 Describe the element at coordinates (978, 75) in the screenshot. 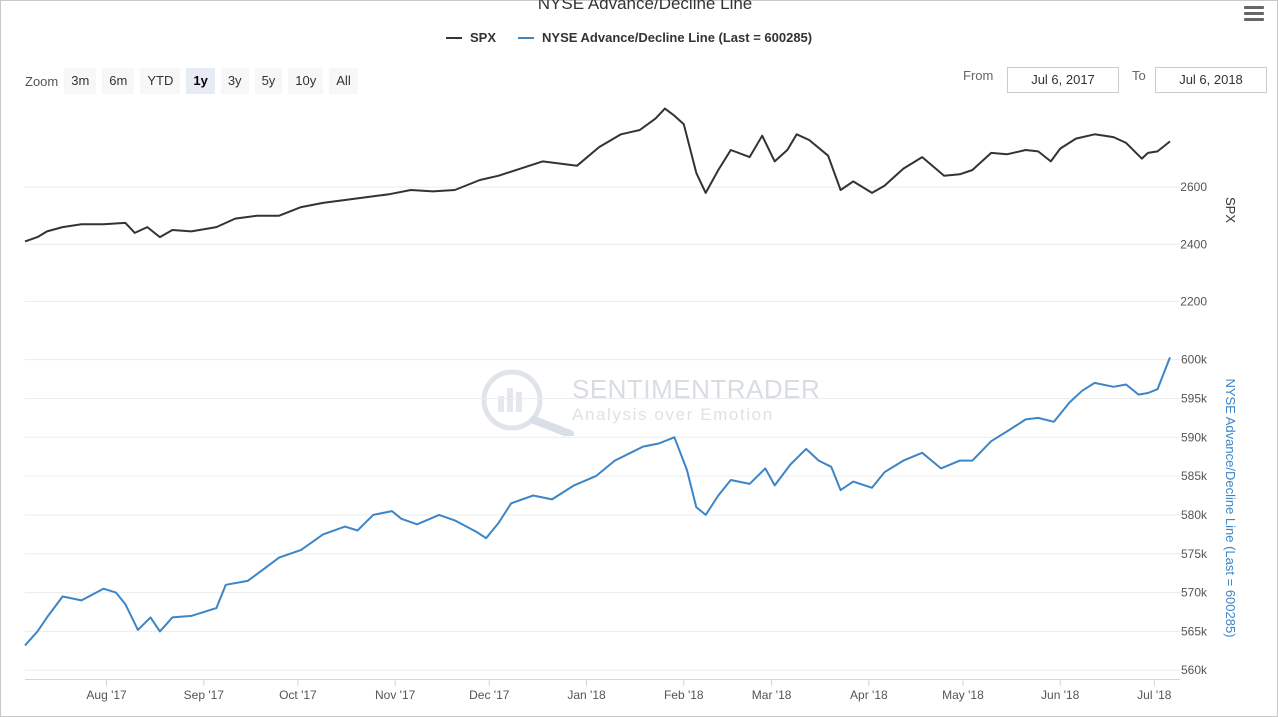

I see `range-from-label: From` at that location.